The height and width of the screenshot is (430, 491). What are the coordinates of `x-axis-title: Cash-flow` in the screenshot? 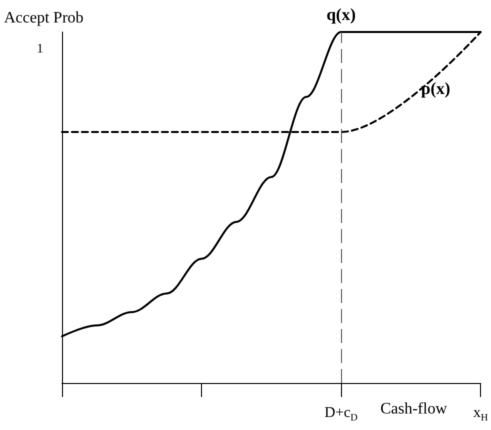 It's located at (414, 409).